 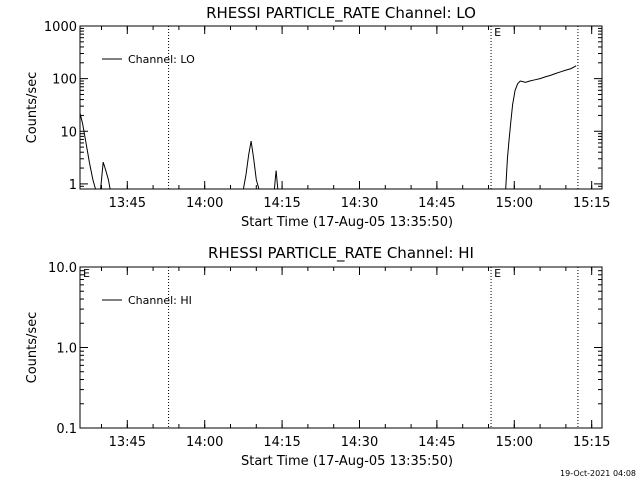 I want to click on y-tick-label: 10.0, so click(x=62, y=268).